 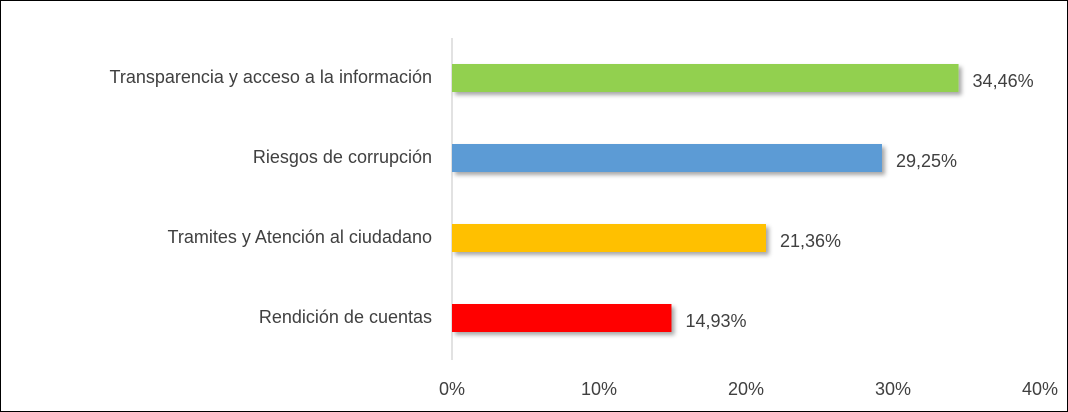 I want to click on data-label: 14,93%, so click(x=715, y=321).